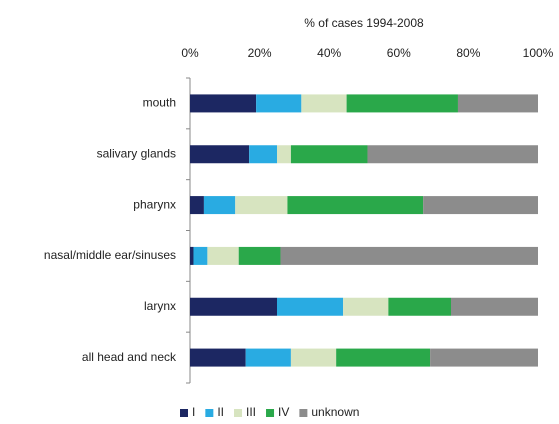  Describe the element at coordinates (129, 357) in the screenshot. I see `y-tick-label: all head and neck` at that location.